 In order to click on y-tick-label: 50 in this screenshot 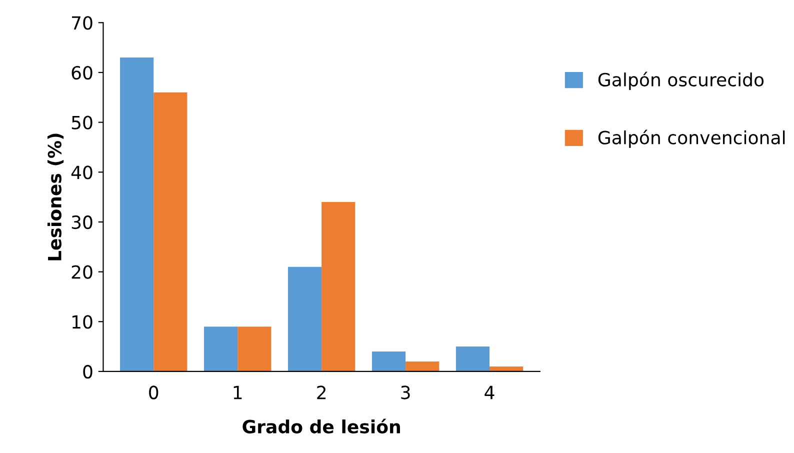, I will do `click(82, 123)`.